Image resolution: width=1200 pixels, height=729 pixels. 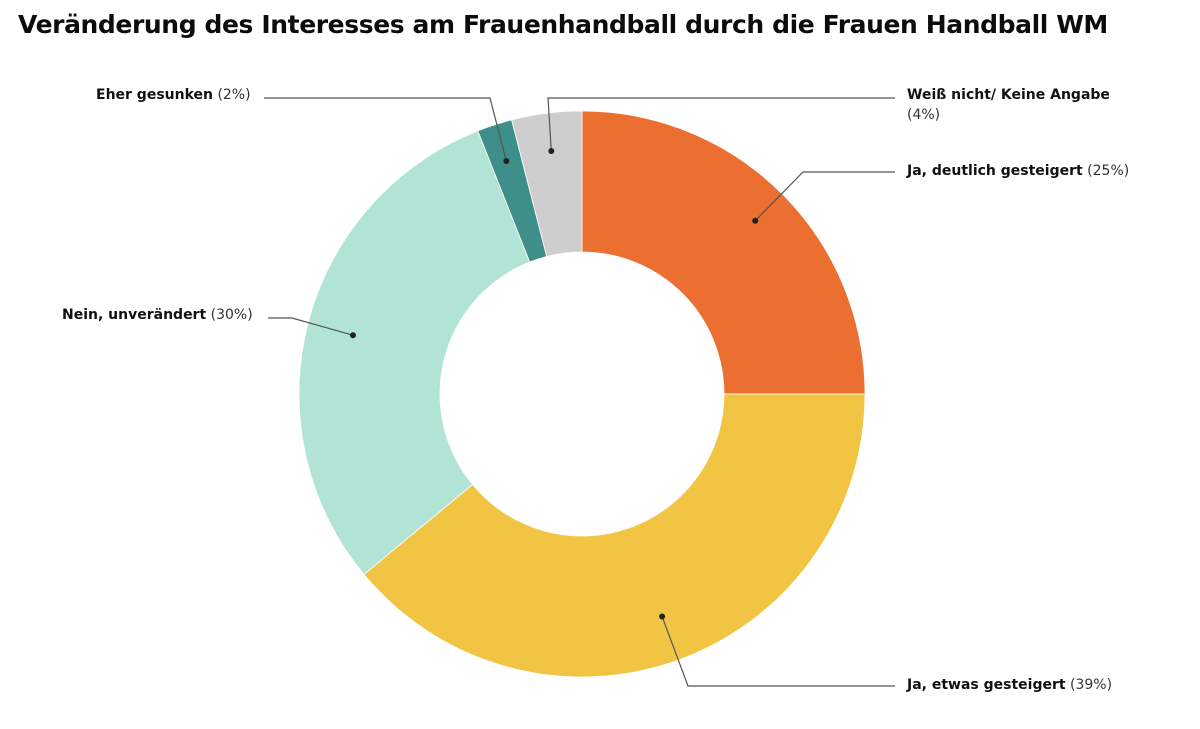 What do you see at coordinates (154, 95) in the screenshot?
I see `slice-label-text: Eher gesunken` at bounding box center [154, 95].